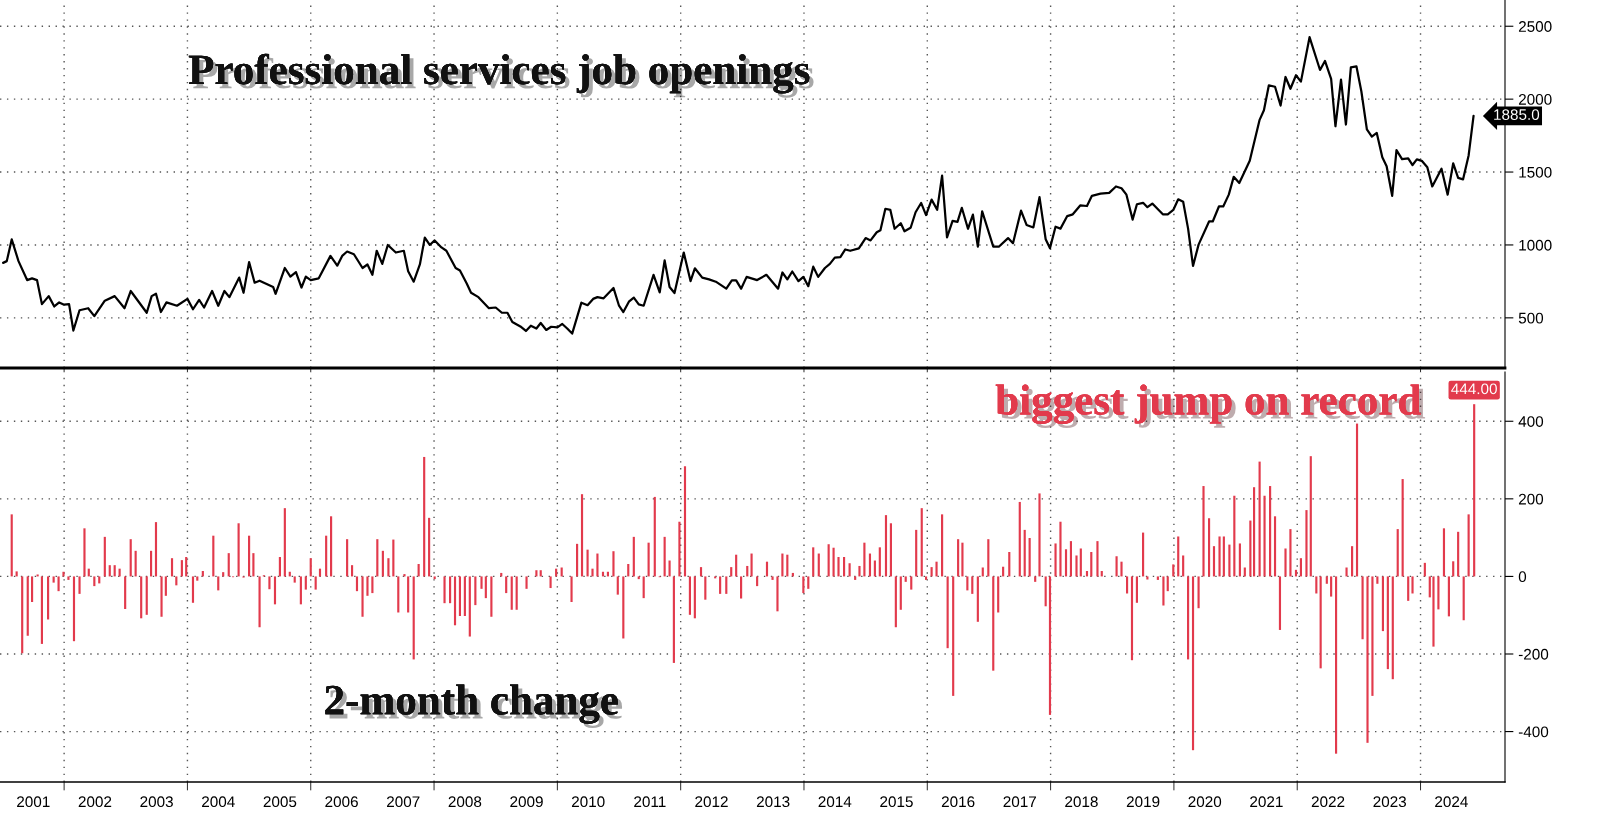  I want to click on y-tick-label: 200, so click(1531, 499).